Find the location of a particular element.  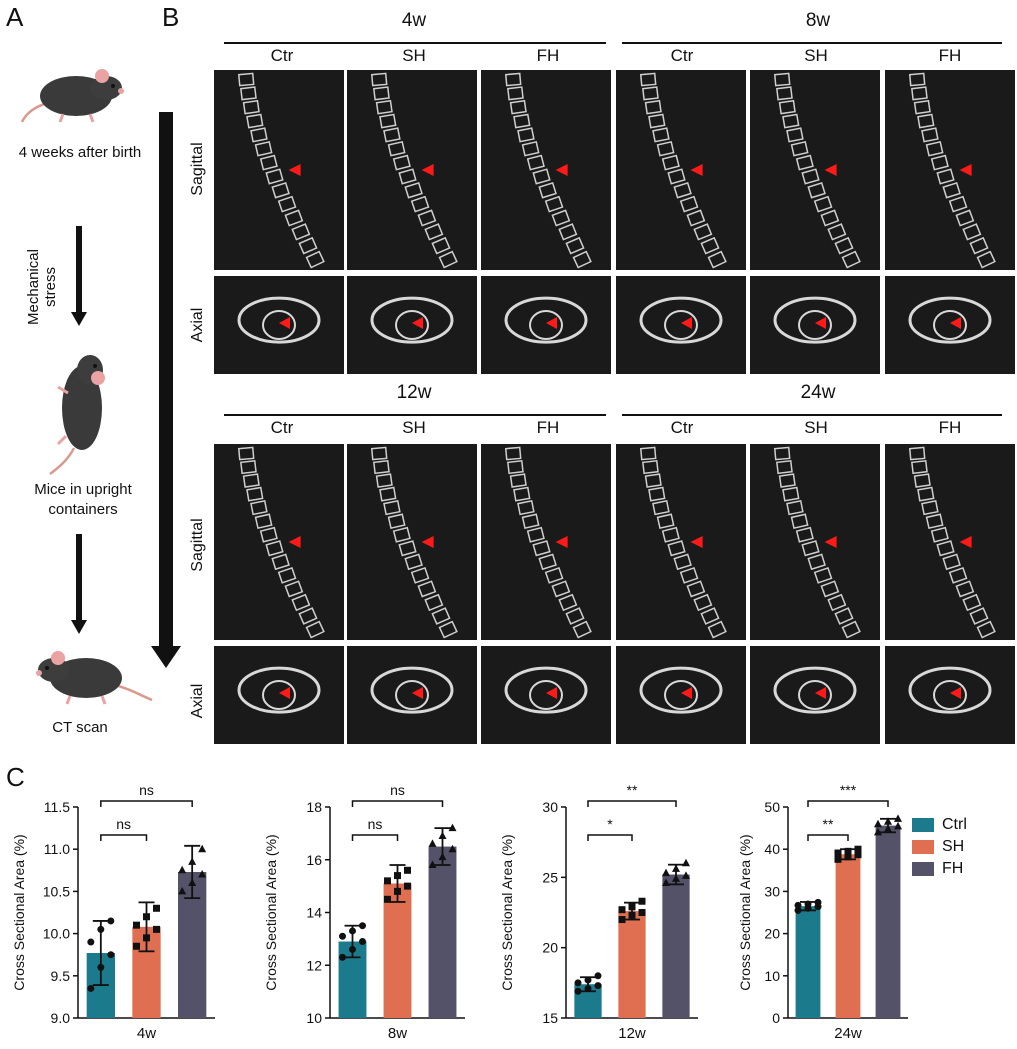

bar-chart-8w: 10 12 14 16 18 Cross Sectional Area (%) 8w ns ns is located at coordinates (375, 912).